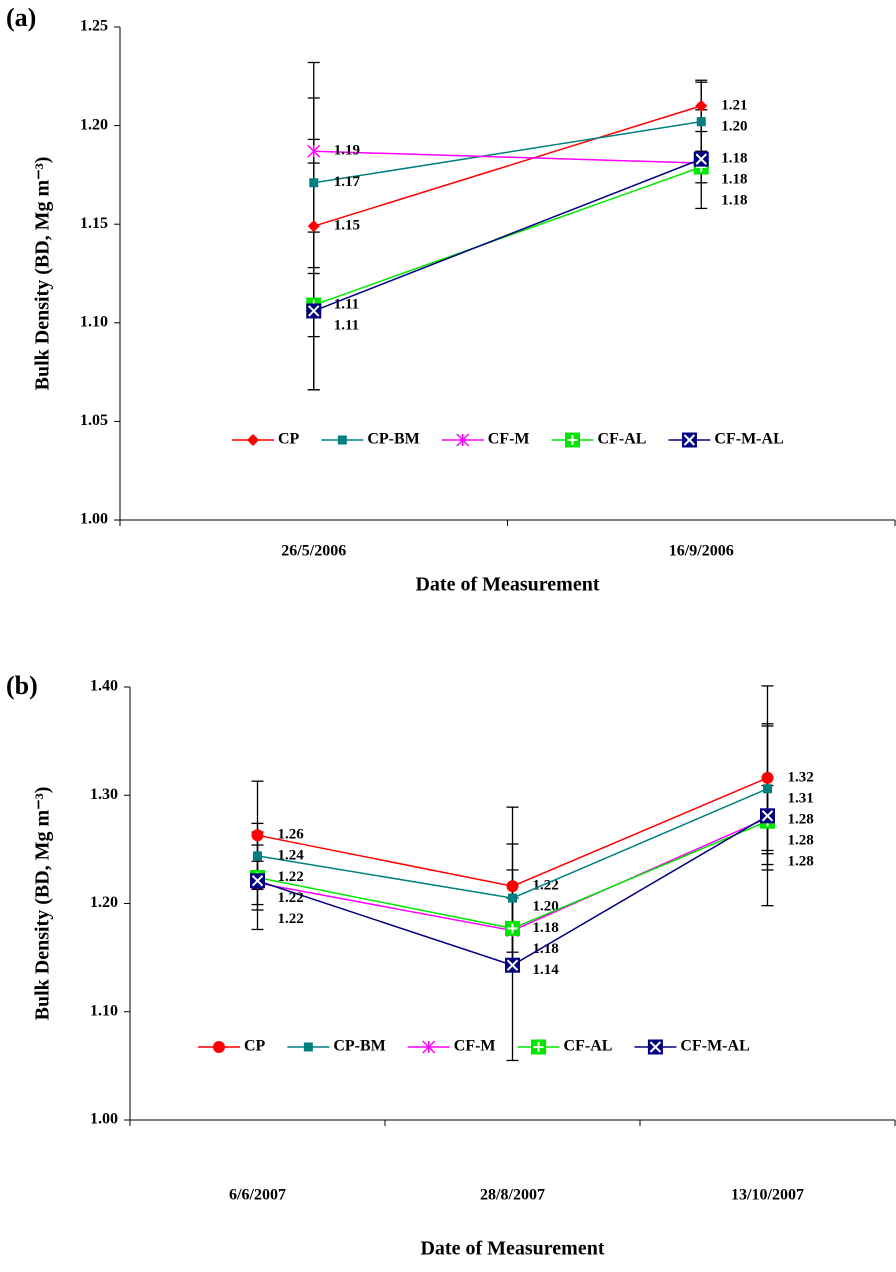 The height and width of the screenshot is (1272, 896). Describe the element at coordinates (801, 777) in the screenshot. I see `data-label: 1.32` at that location.